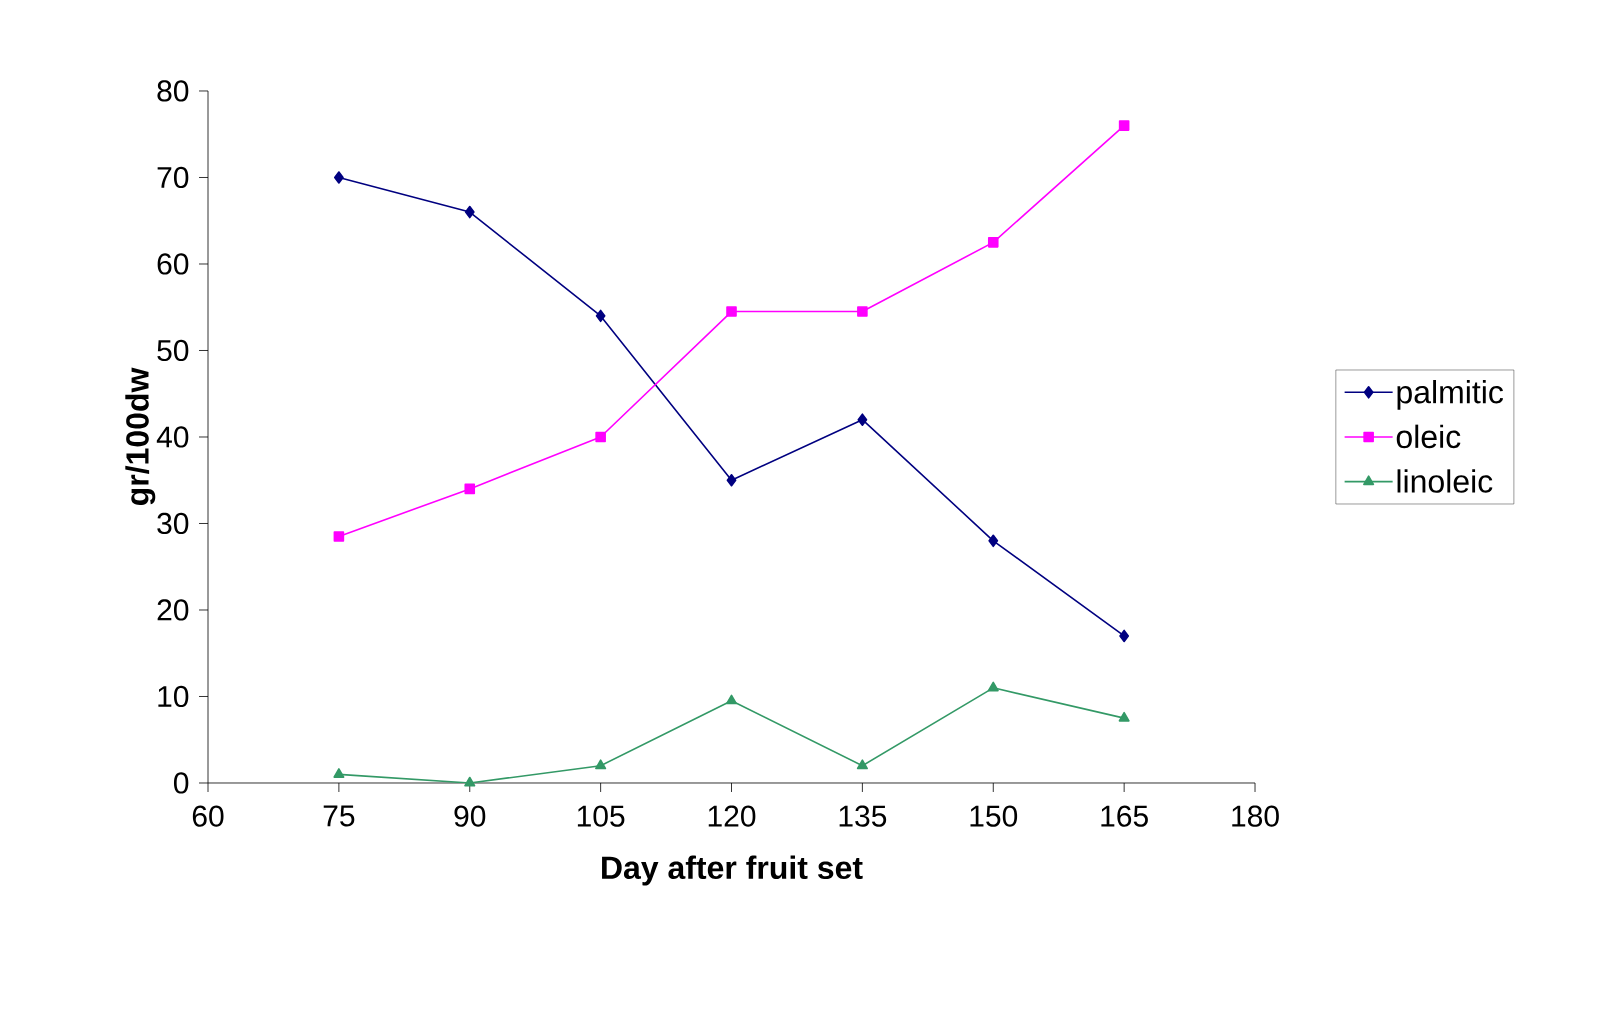 The width and height of the screenshot is (1610, 1029). I want to click on y-tick-label: 70, so click(173, 177).